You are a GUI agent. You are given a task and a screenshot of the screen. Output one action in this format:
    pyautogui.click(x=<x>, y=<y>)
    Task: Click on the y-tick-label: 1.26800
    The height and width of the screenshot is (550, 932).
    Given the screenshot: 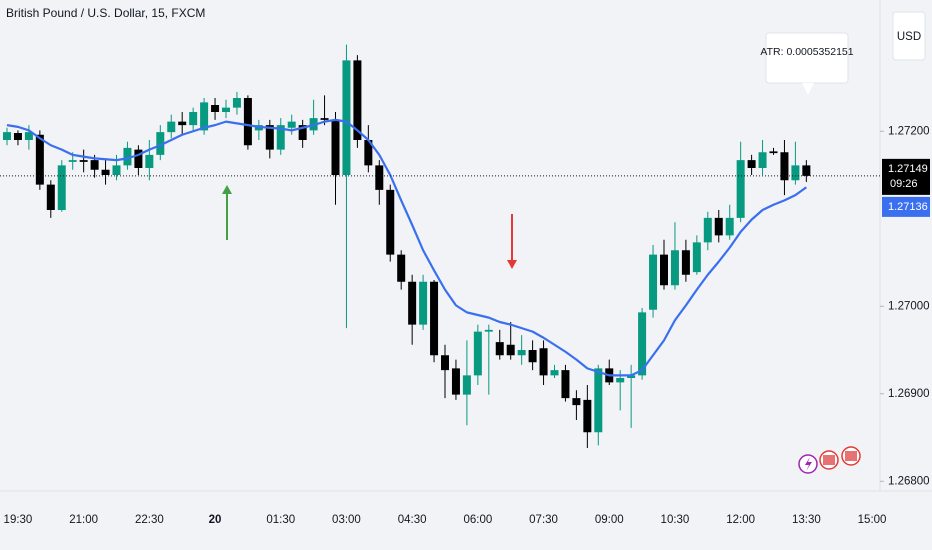 What is the action you would take?
    pyautogui.click(x=909, y=481)
    